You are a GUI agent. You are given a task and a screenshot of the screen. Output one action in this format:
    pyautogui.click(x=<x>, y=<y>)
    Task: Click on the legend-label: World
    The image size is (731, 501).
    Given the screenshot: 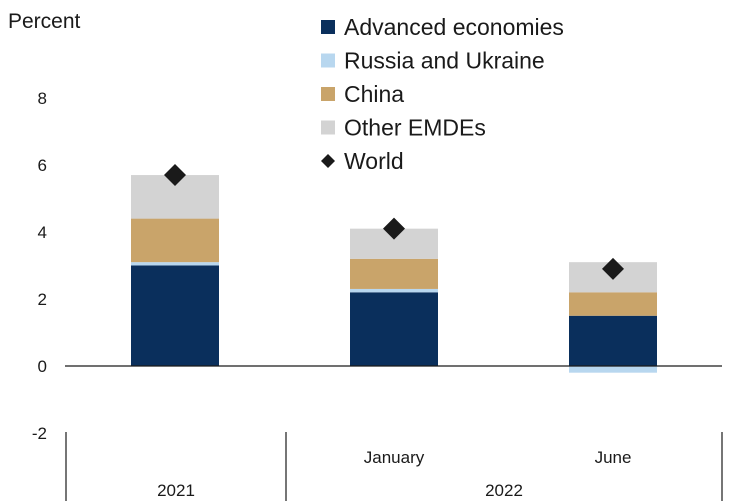 What is the action you would take?
    pyautogui.click(x=374, y=161)
    